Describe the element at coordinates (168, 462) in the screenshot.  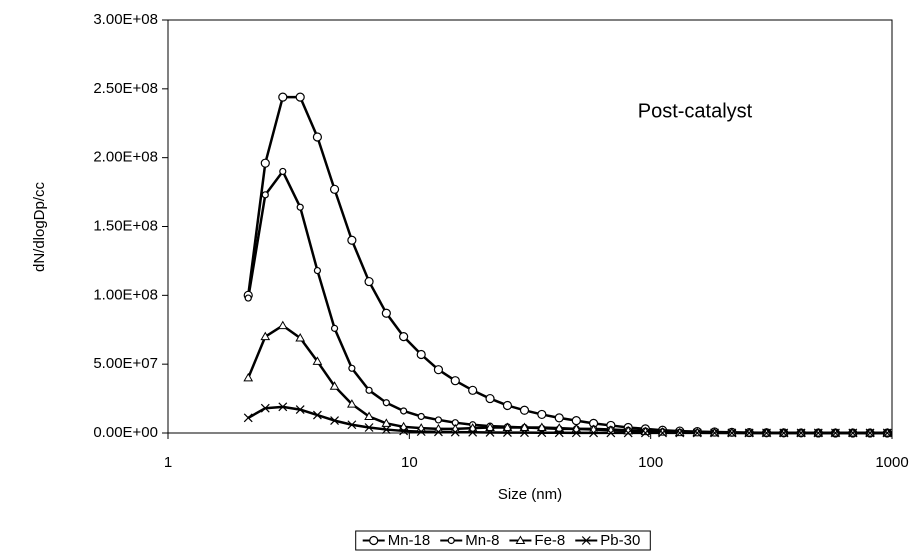
I see `x-tick-label: 1` at that location.